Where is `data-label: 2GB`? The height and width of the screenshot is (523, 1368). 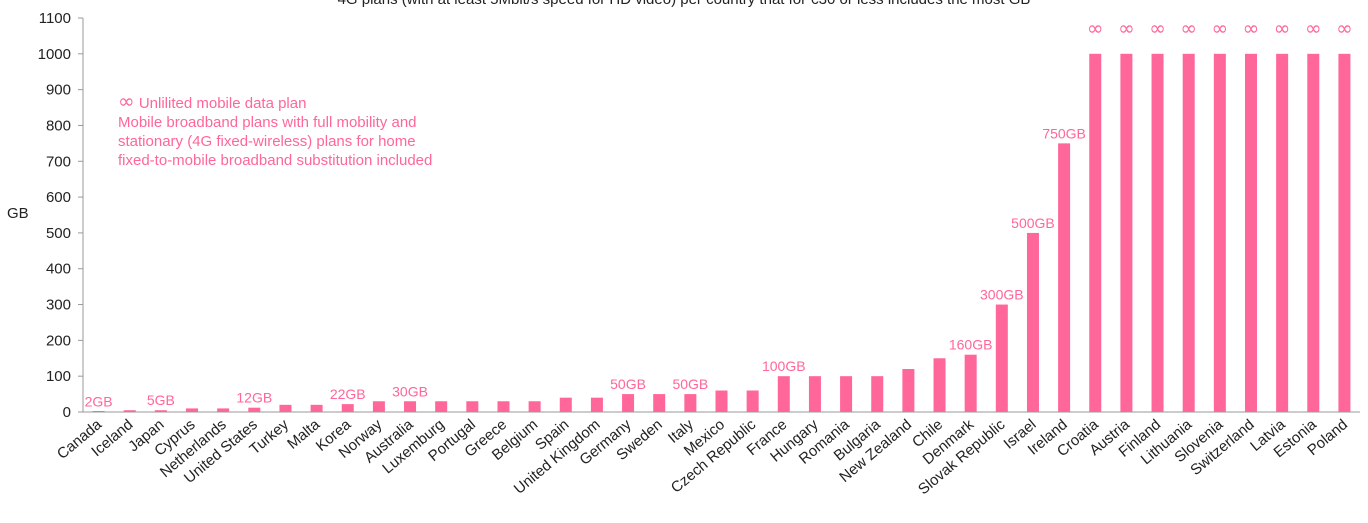
data-label: 2GB is located at coordinates (99, 401).